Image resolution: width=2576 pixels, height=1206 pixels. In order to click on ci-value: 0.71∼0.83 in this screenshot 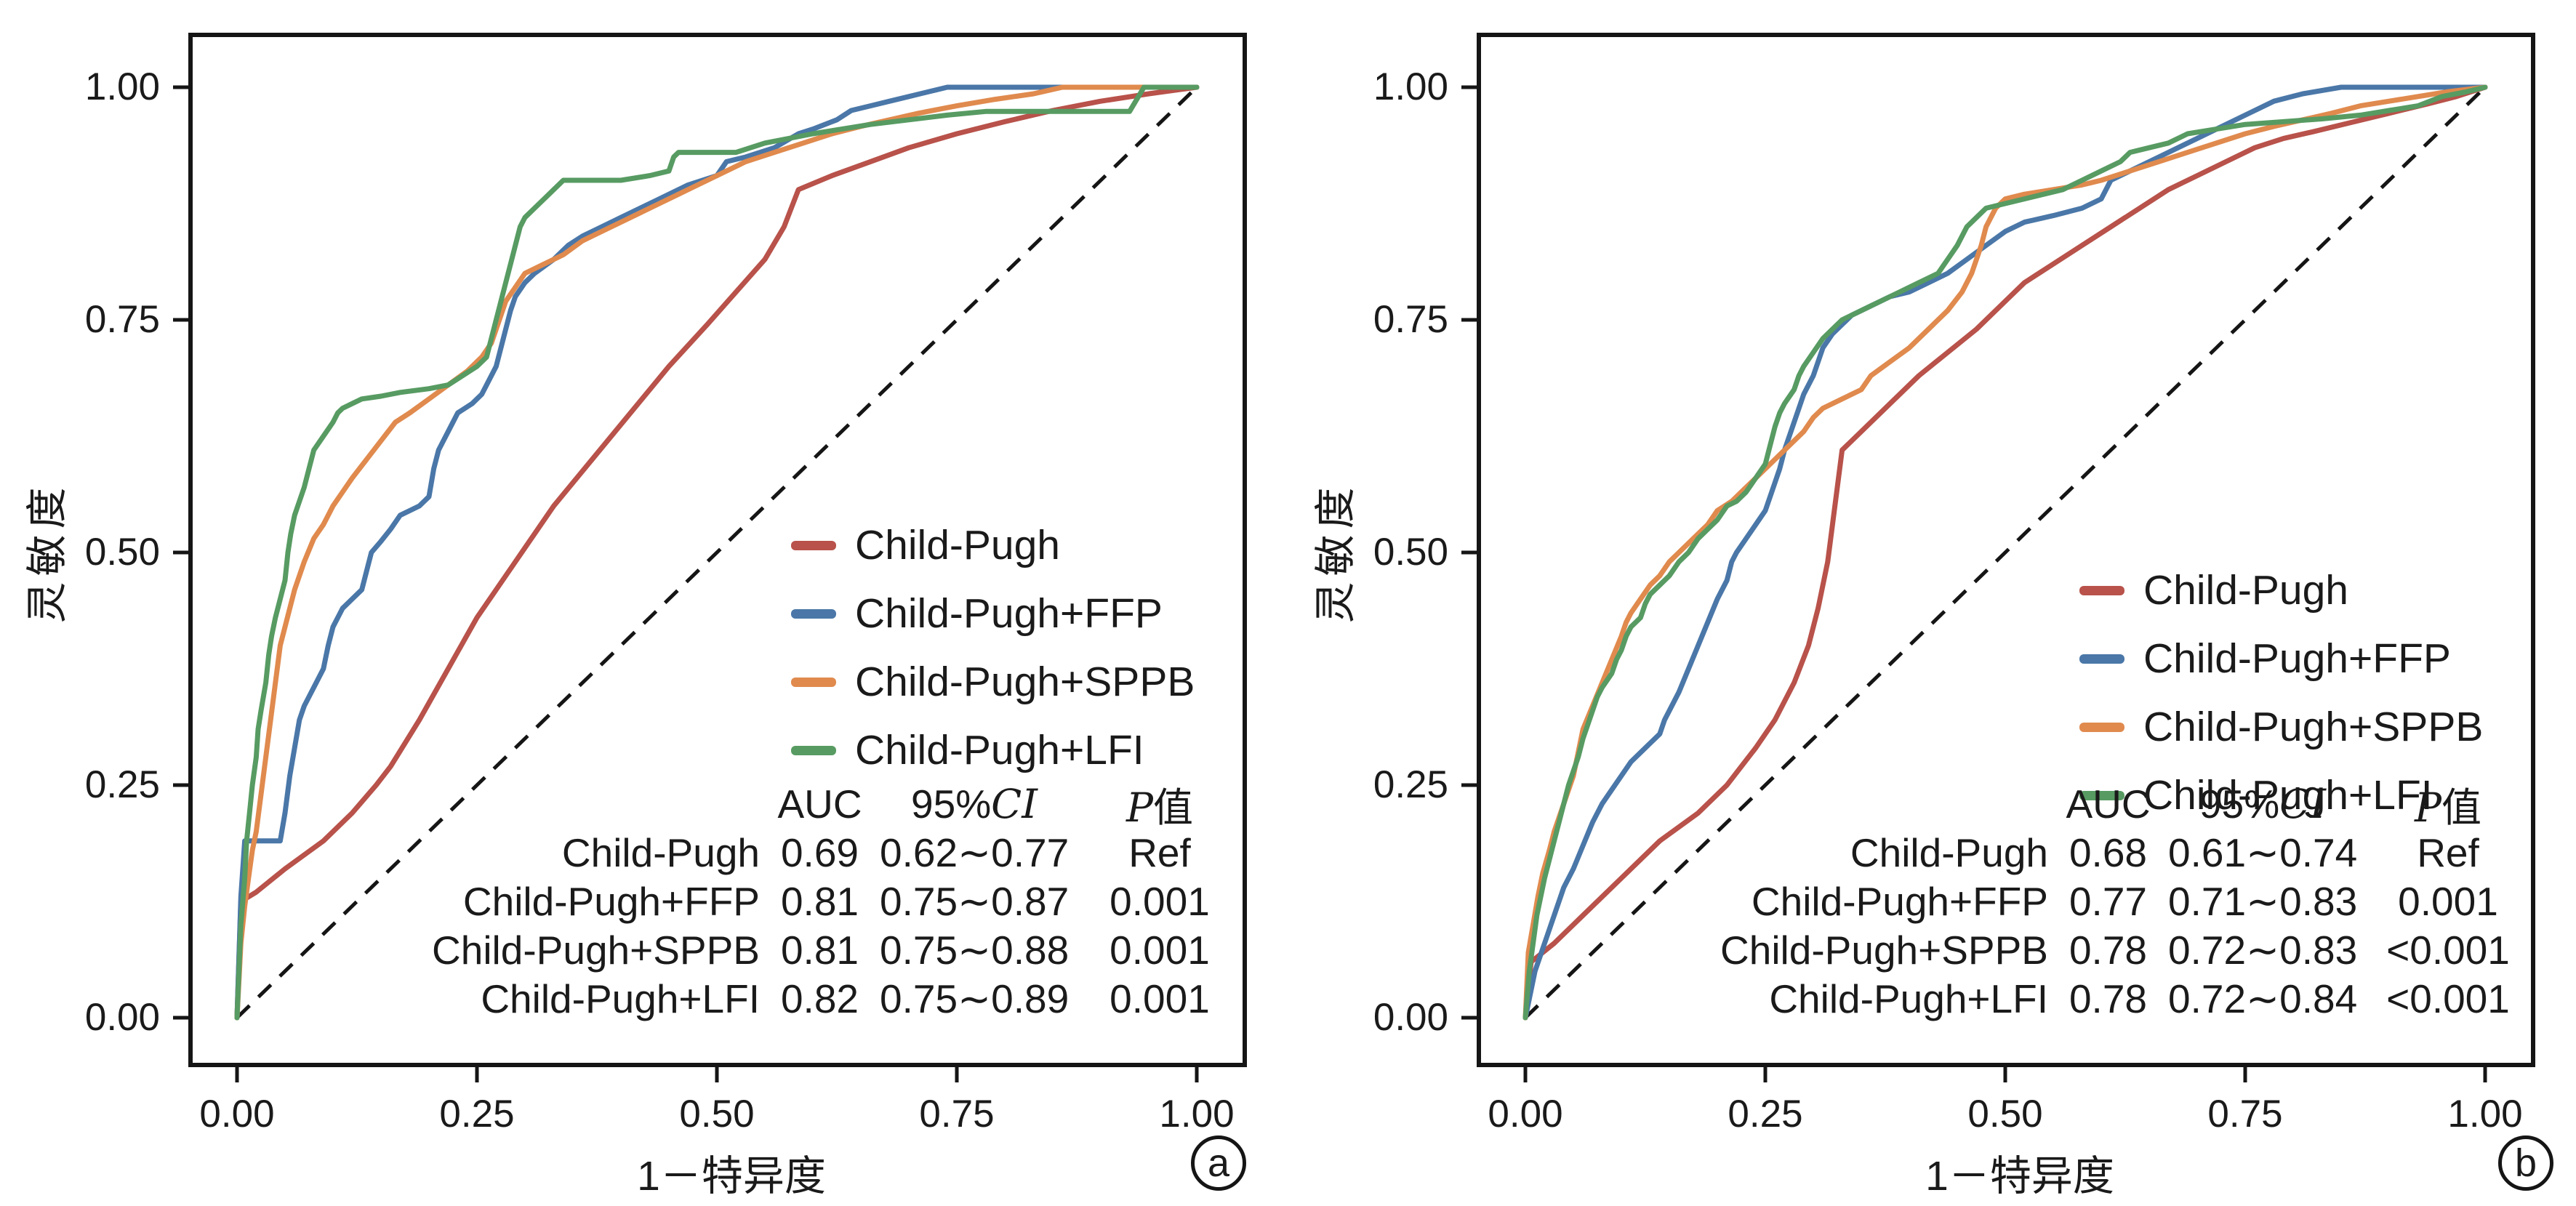, I will do `click(2263, 901)`.